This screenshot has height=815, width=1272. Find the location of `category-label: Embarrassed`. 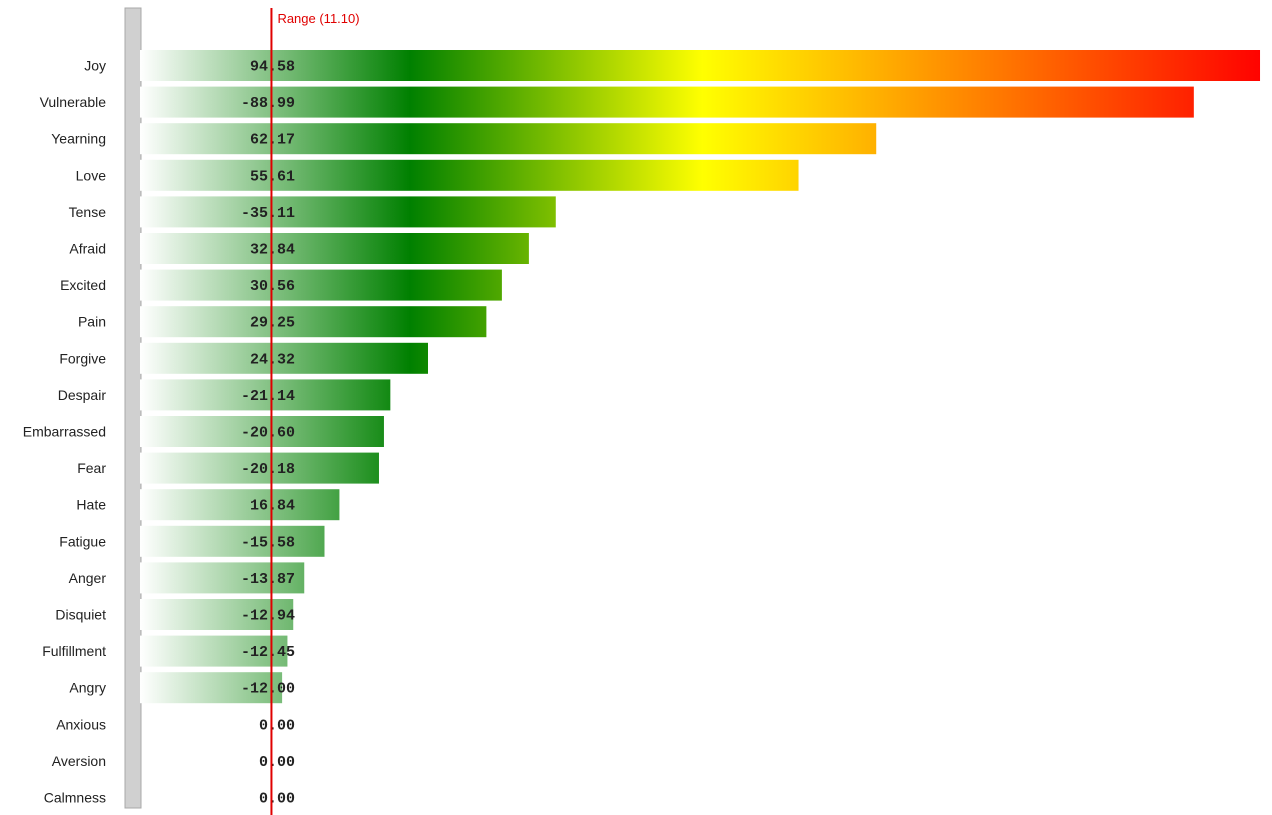

category-label: Embarrassed is located at coordinates (64, 432).